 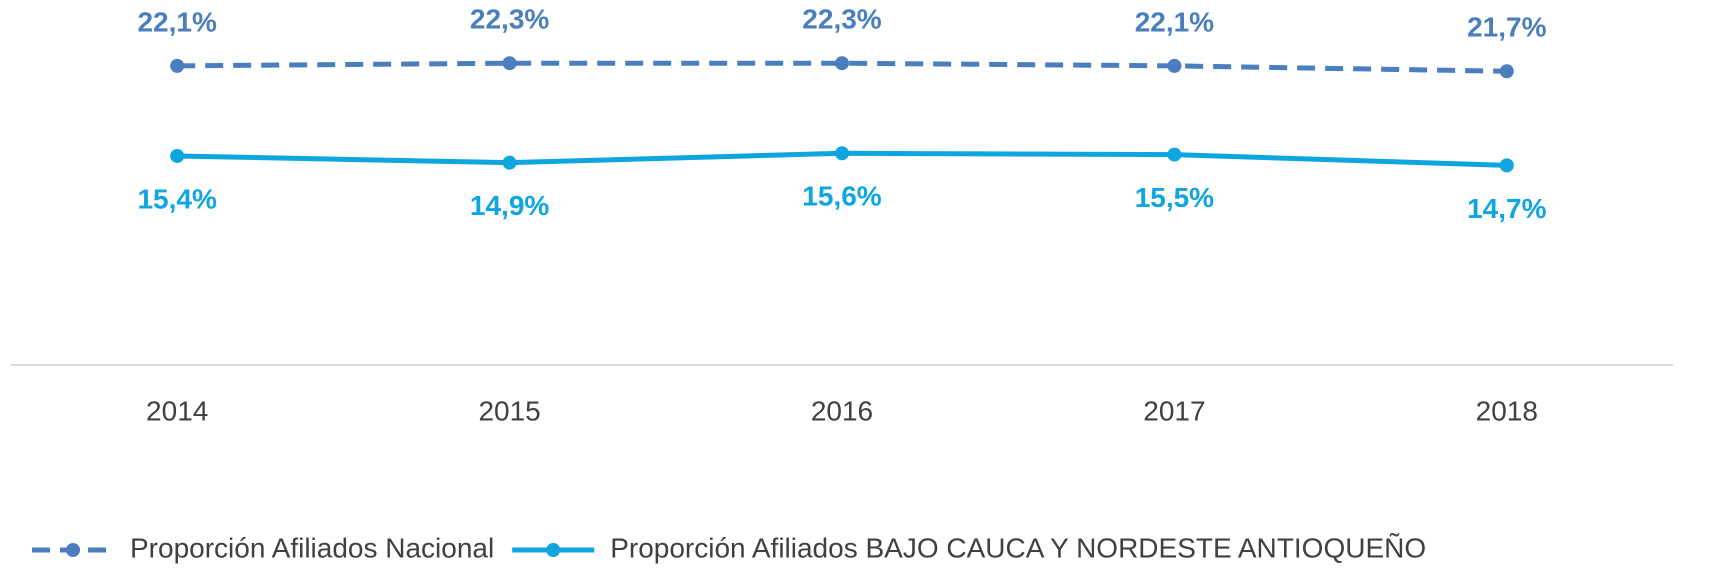 I want to click on legend-label: Proporción Afiliados Nacional, so click(x=312, y=547).